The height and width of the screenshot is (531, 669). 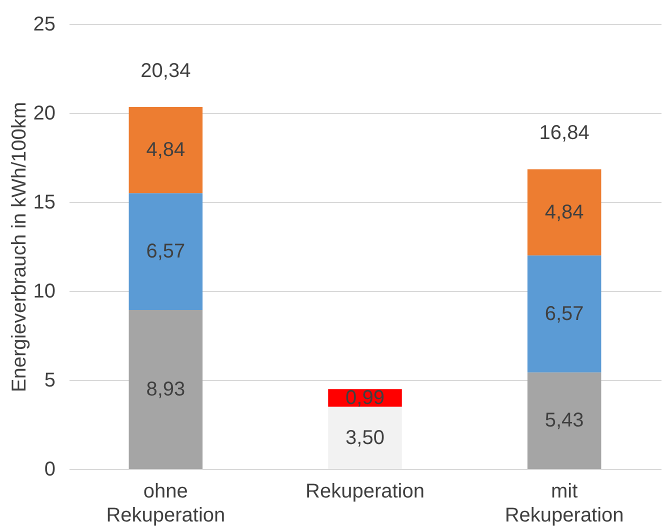 I want to click on y-tick-label: 5, so click(x=50, y=381).